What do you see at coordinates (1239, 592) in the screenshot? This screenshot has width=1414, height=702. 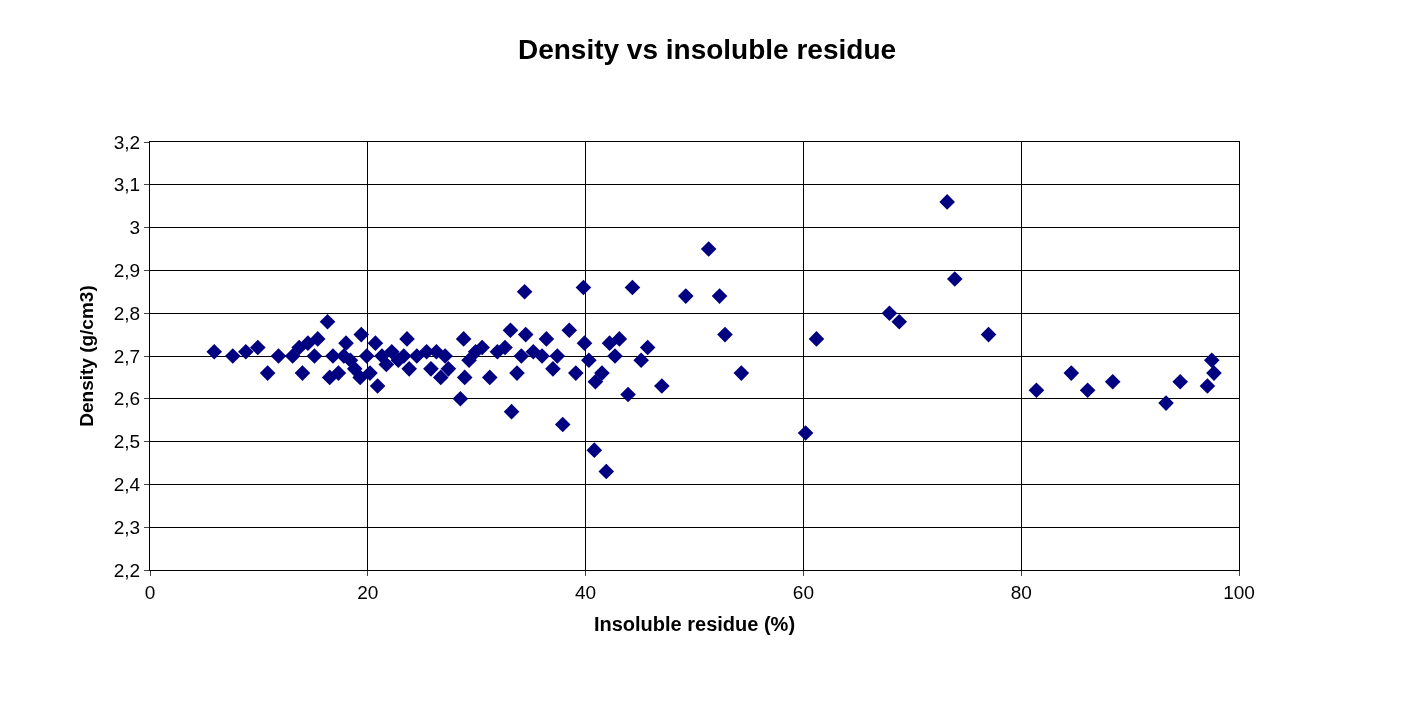 I see `x-tick-label: 100` at bounding box center [1239, 592].